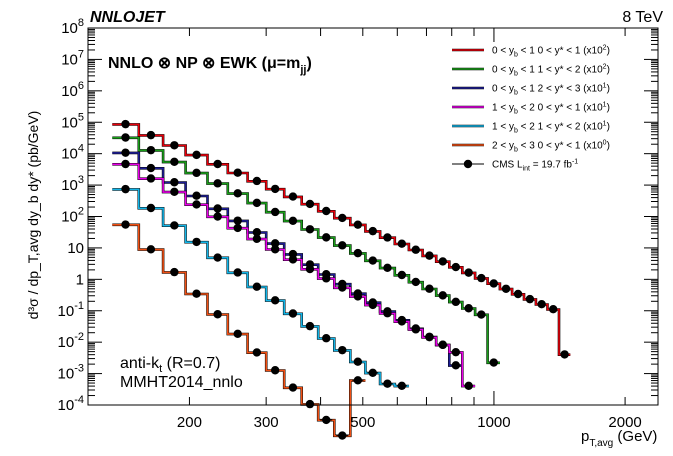 The image size is (673, 456). I want to click on legend-label: 0 < yb < 1 1 < y* < 2 (x102), so click(551, 71).